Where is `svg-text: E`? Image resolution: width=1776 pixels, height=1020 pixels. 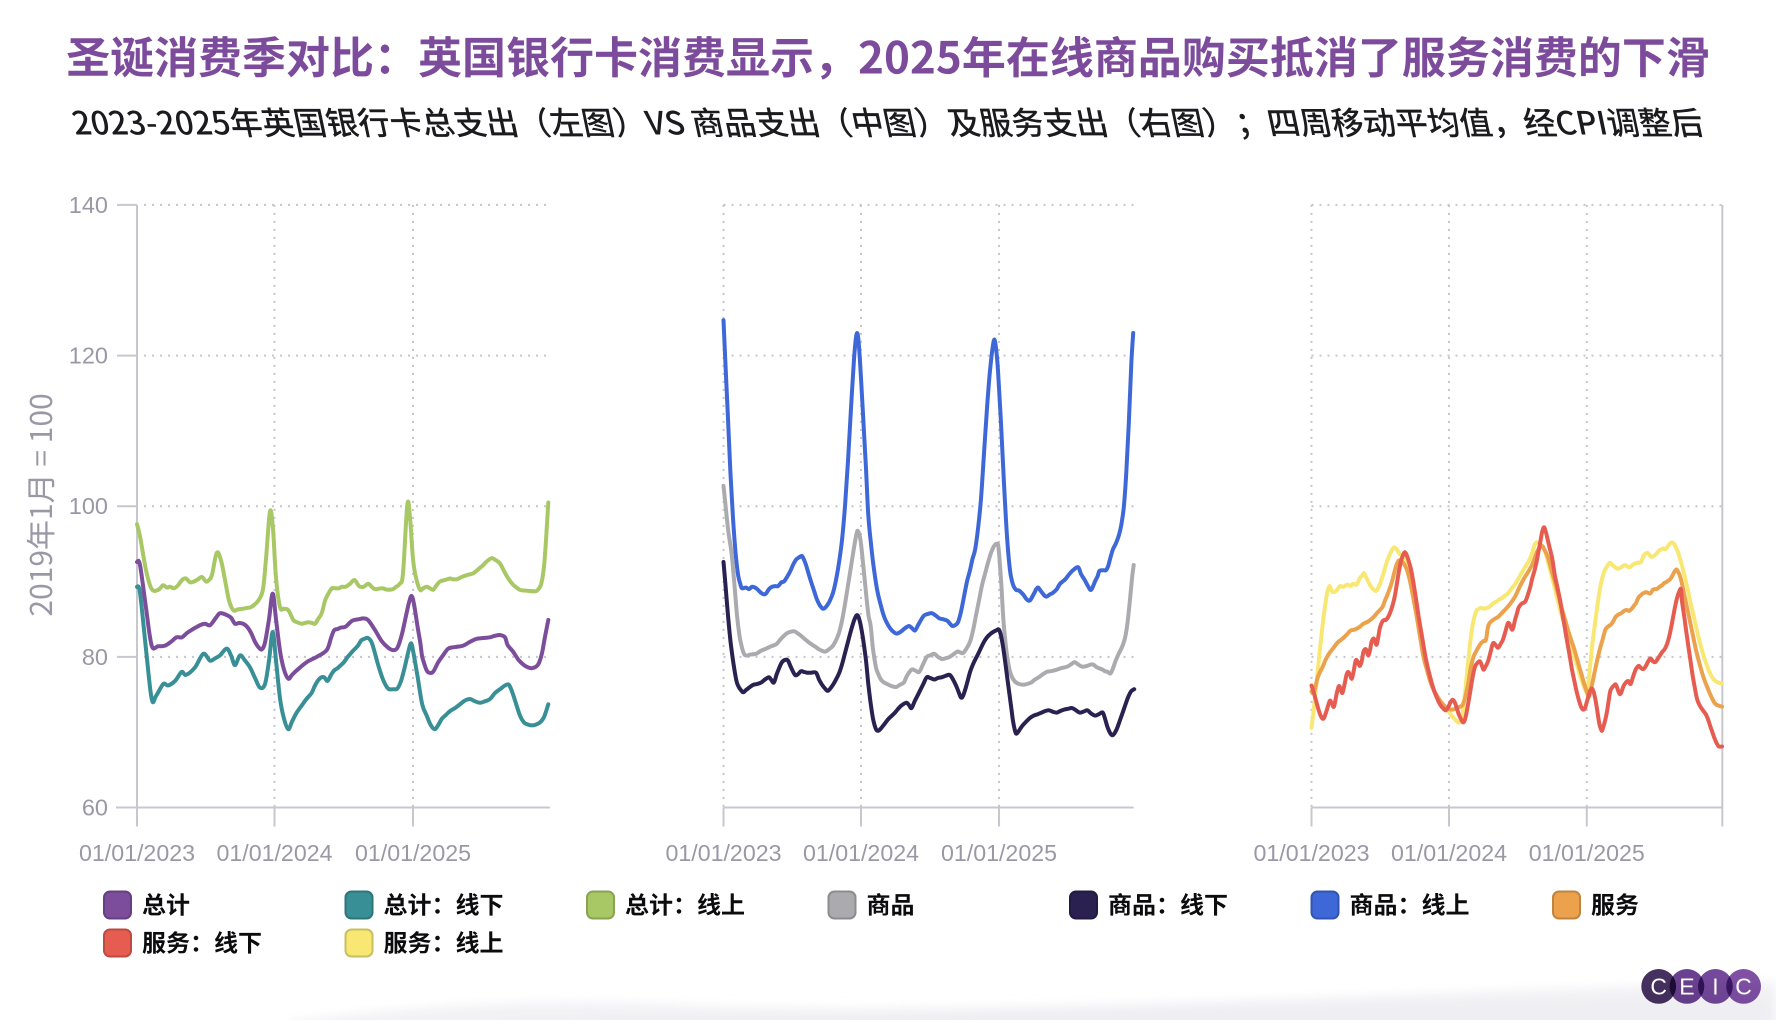 svg-text: E is located at coordinates (1686, 987).